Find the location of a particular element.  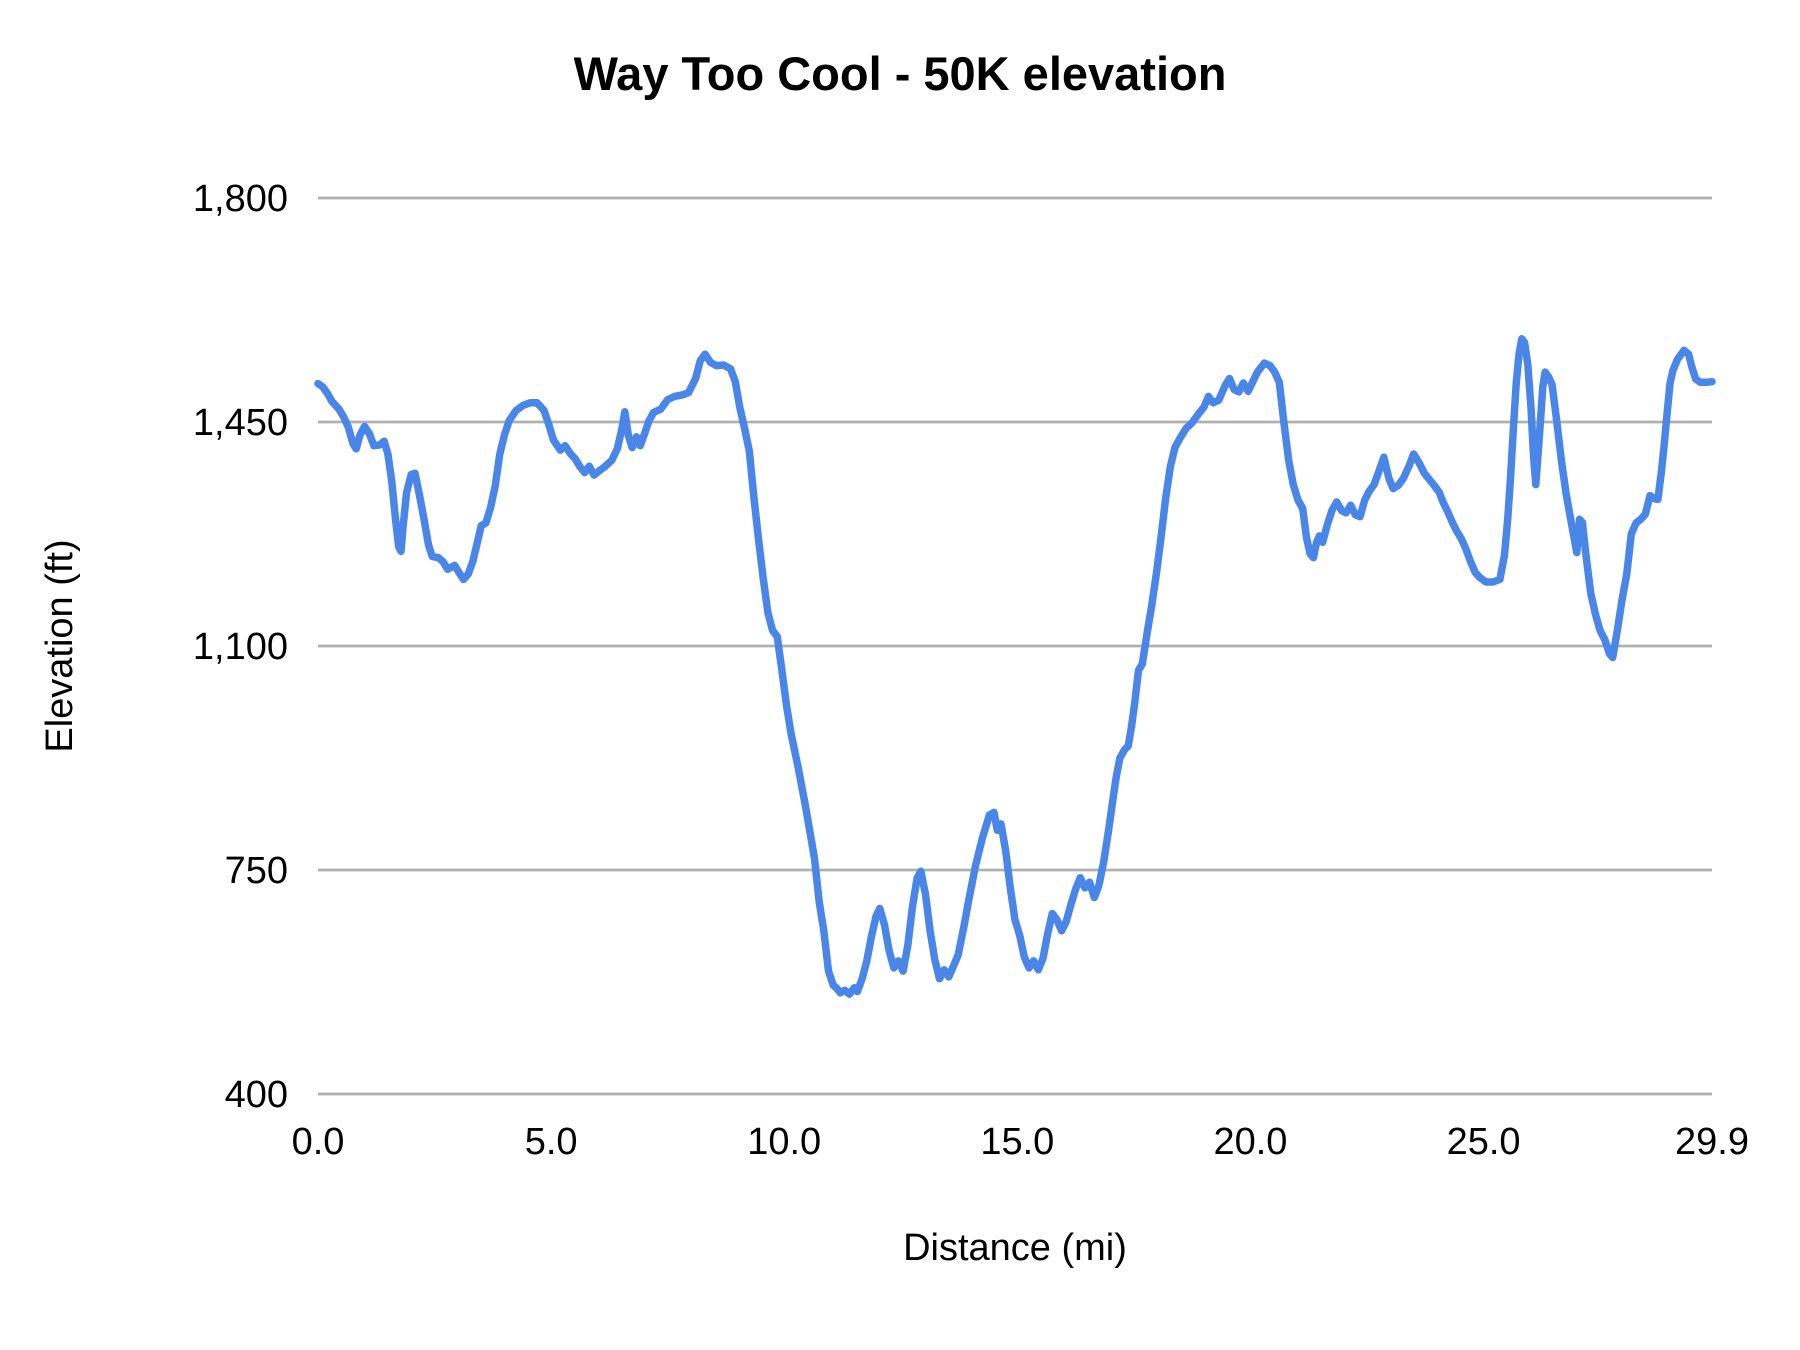

x-axis-title: Distance (mi) is located at coordinates (1015, 1248).